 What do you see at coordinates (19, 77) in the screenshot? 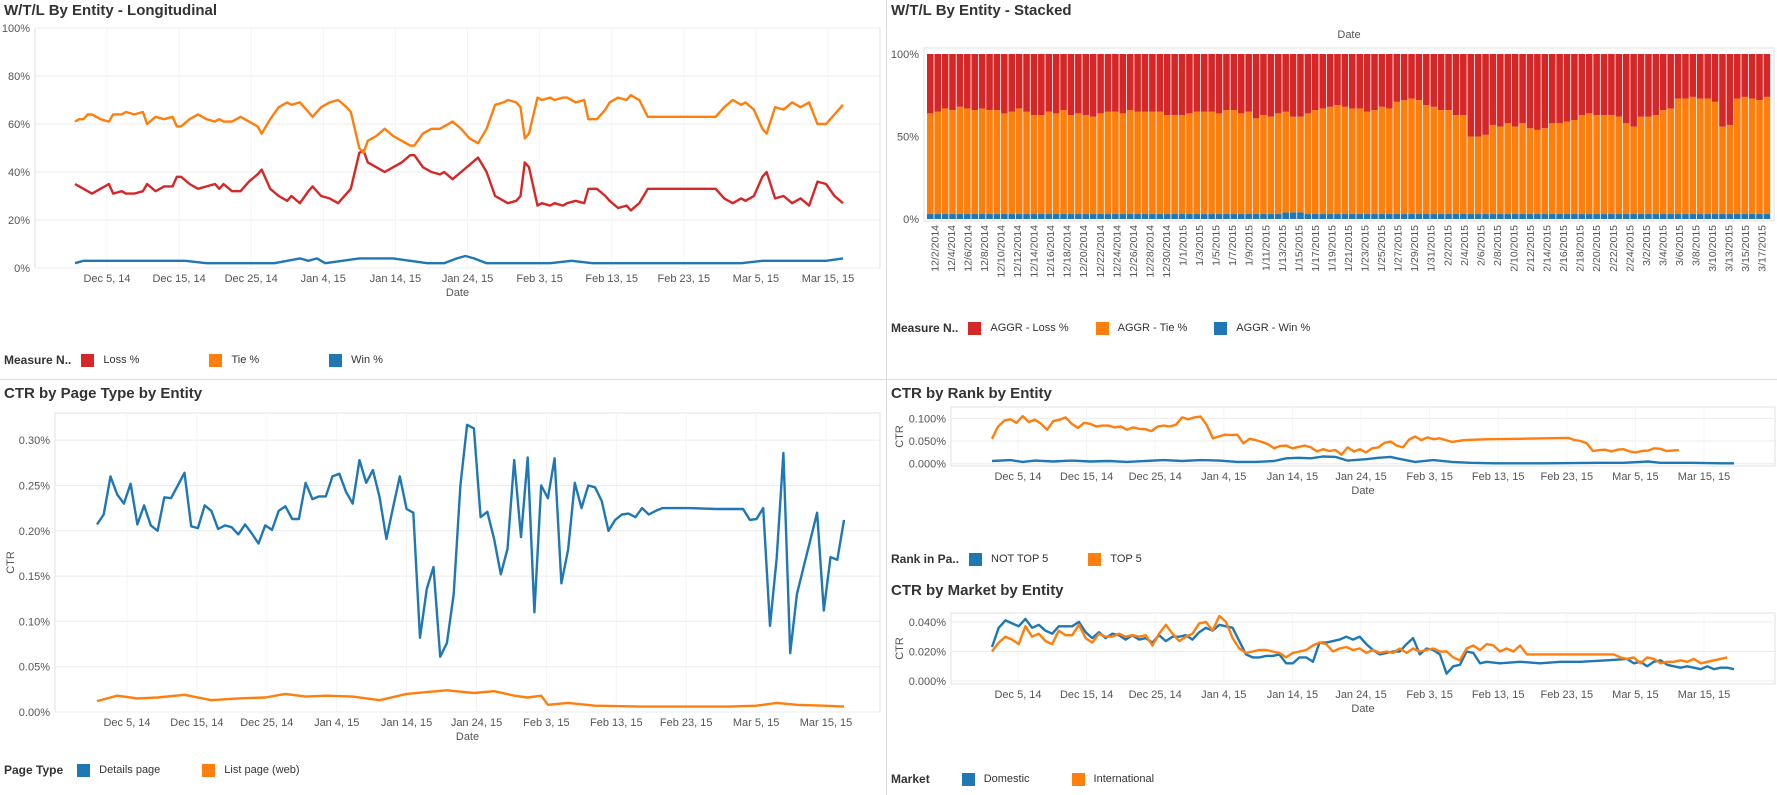
I see `y-tick-label: 80%` at bounding box center [19, 77].